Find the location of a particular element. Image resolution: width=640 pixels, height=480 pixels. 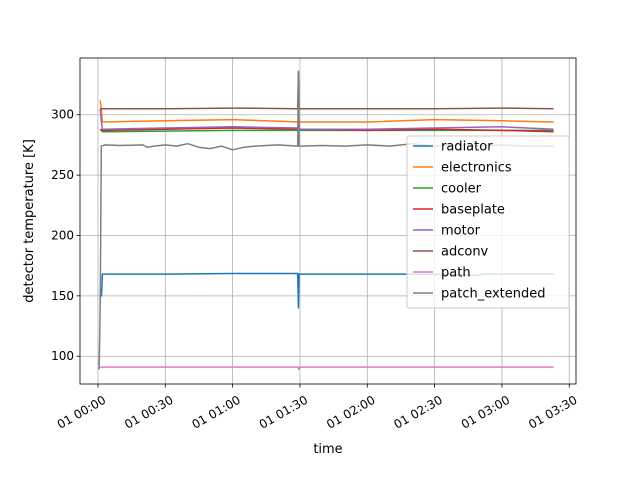

legend-label-motor: motor is located at coordinates (461, 231).